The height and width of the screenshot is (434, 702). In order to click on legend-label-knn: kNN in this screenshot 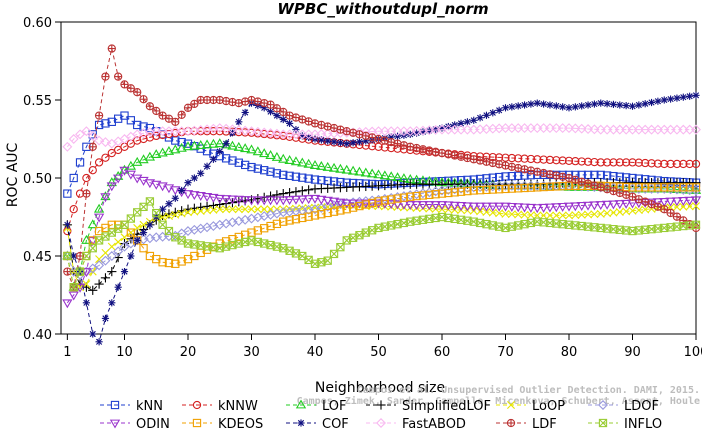, I will do `click(149, 406)`.